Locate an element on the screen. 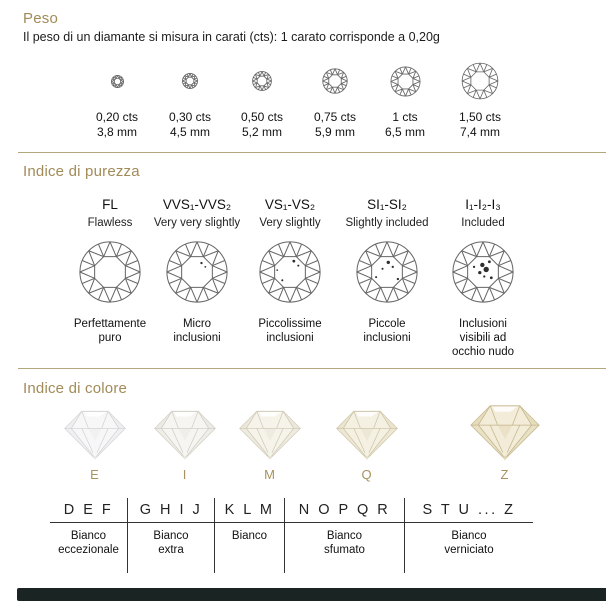 Image resolution: width=606 pixels, height=601 pixels. weight-label: 0,20 cts 3,8 mm is located at coordinates (117, 125).